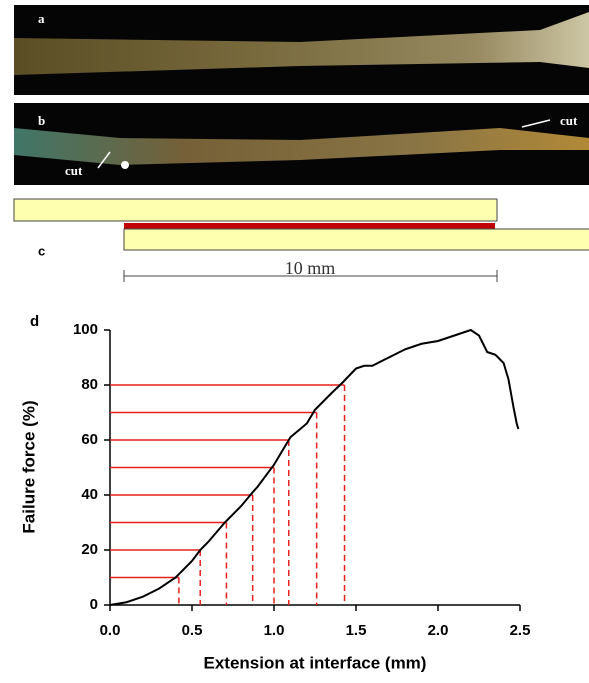 Image resolution: width=589 pixels, height=683 pixels. Describe the element at coordinates (89, 439) in the screenshot. I see `y-tick-label: 60` at that location.